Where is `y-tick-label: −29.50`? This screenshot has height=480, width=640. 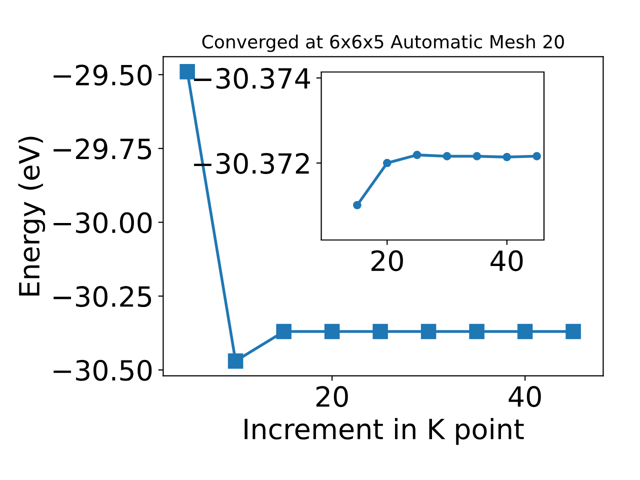
y-tick-label: −29.50 is located at coordinates (103, 75).